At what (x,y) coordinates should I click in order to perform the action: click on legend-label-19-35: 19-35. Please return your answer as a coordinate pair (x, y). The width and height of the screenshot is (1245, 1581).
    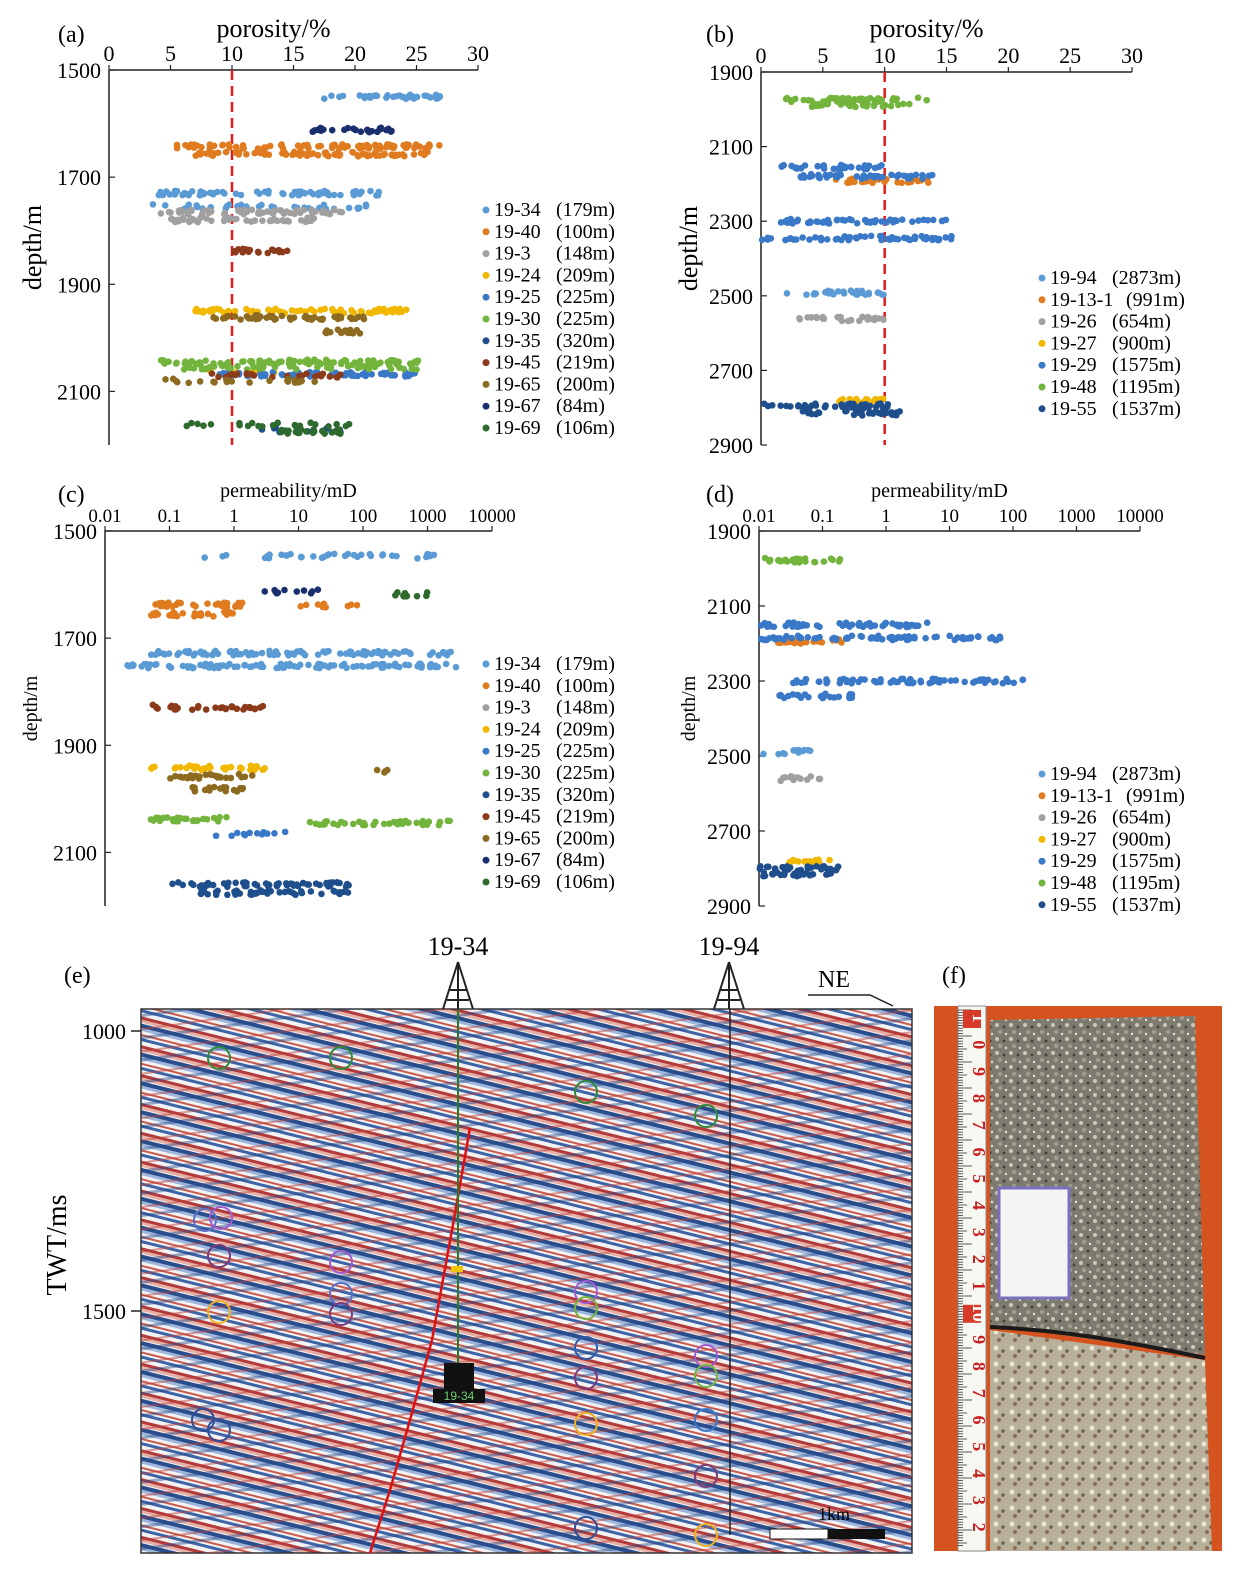
    Looking at the image, I should click on (517, 341).